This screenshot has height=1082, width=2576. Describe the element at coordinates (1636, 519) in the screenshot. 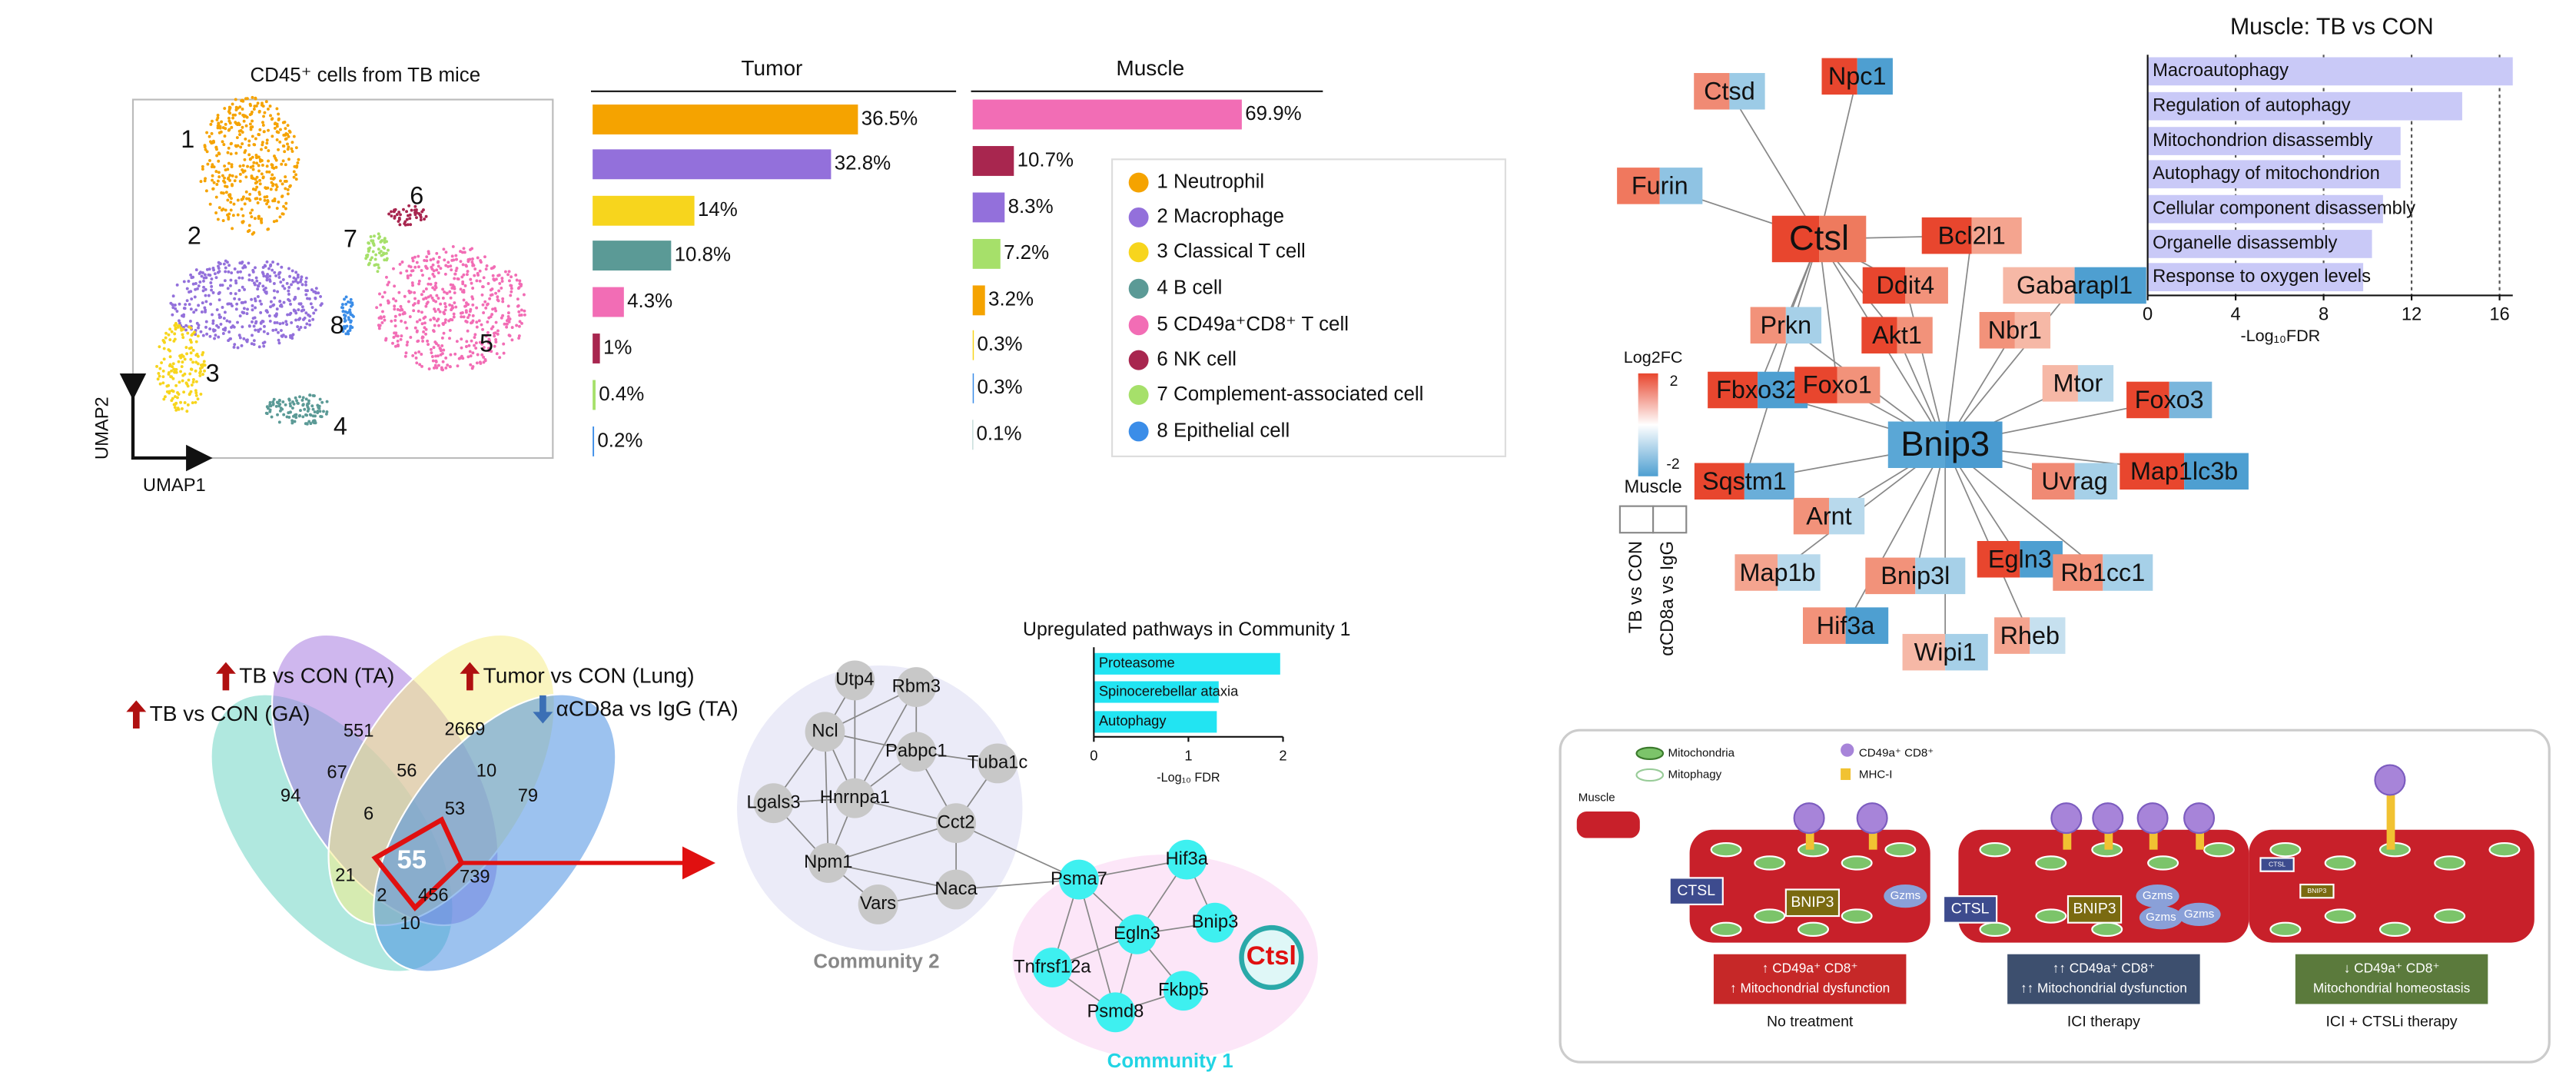

I see `legend-cell` at that location.